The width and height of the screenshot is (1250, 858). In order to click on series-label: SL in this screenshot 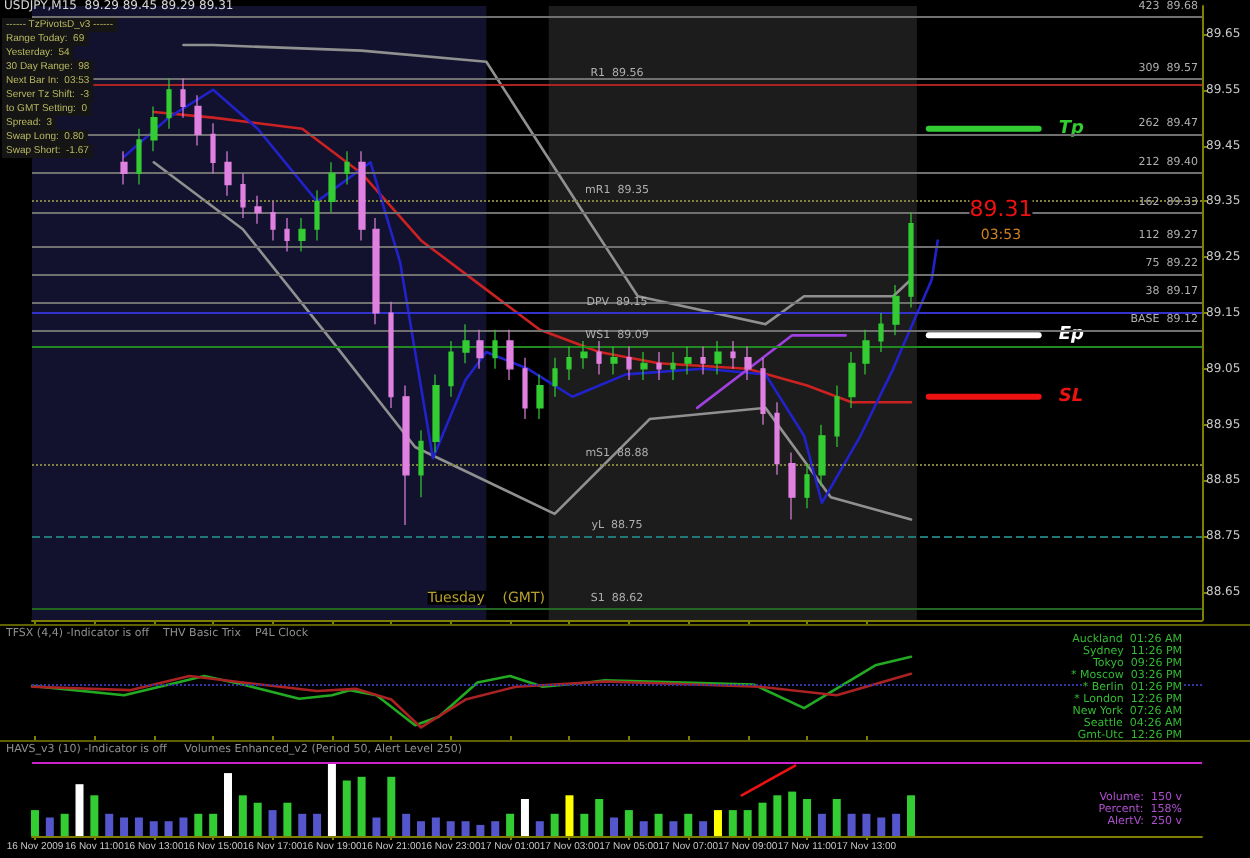, I will do `click(1071, 396)`.